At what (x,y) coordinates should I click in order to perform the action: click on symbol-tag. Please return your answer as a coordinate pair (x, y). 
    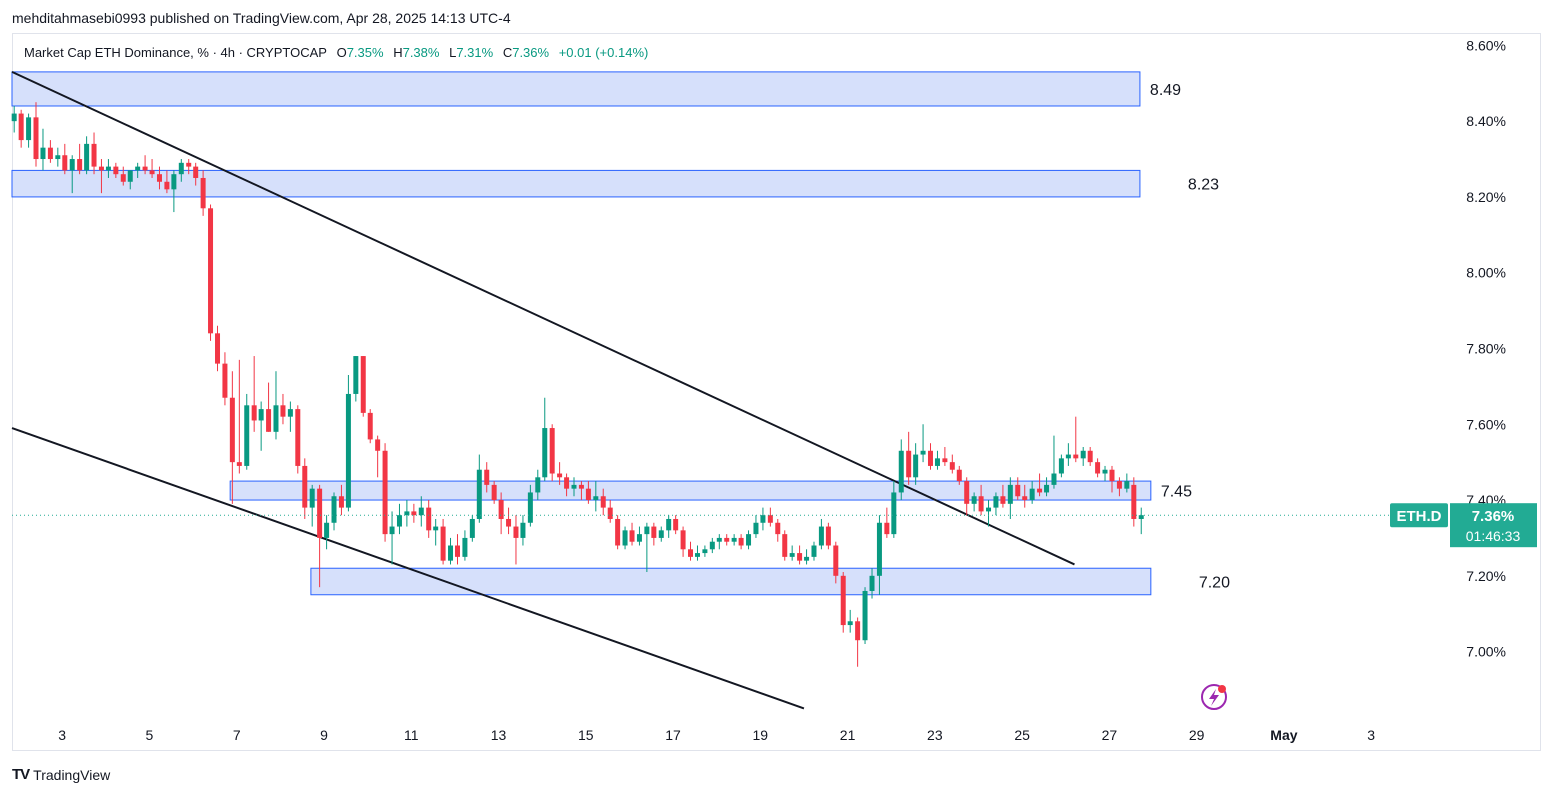
    Looking at the image, I should click on (1419, 515).